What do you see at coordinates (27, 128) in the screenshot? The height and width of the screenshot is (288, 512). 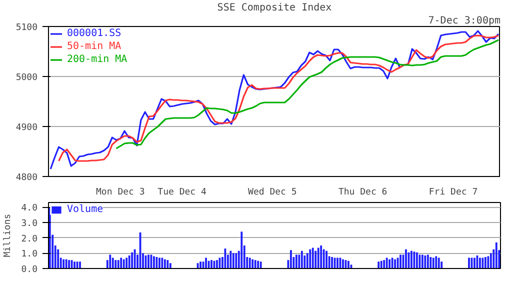 I see `y-tick-label: 4900` at bounding box center [27, 128].